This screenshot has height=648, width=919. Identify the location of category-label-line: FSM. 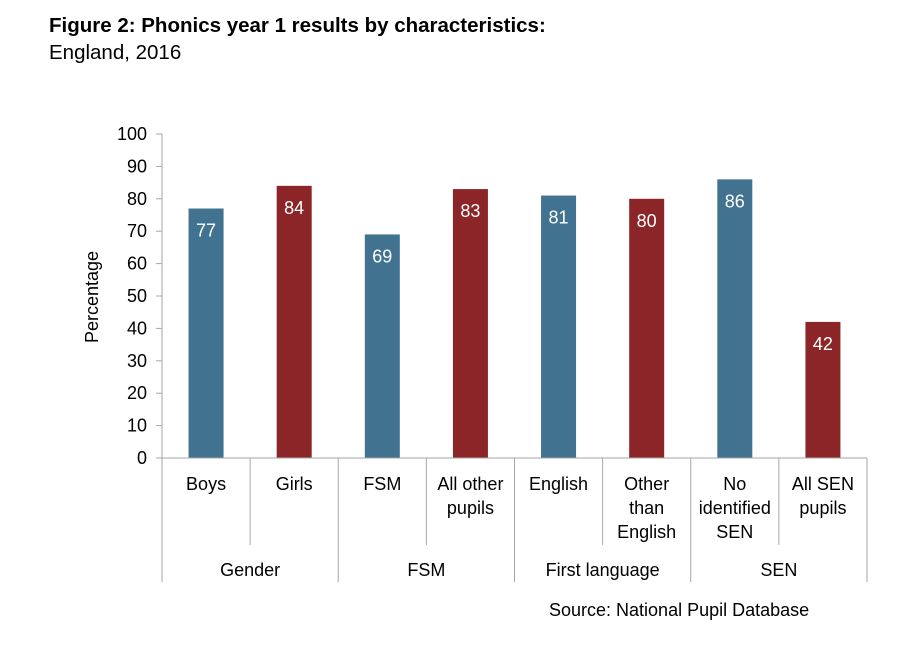
(382, 484).